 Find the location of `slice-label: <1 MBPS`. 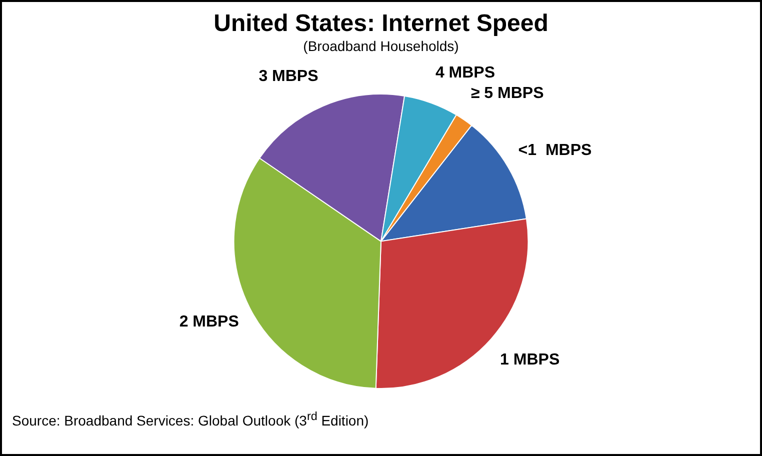

slice-label: <1 MBPS is located at coordinates (555, 151).